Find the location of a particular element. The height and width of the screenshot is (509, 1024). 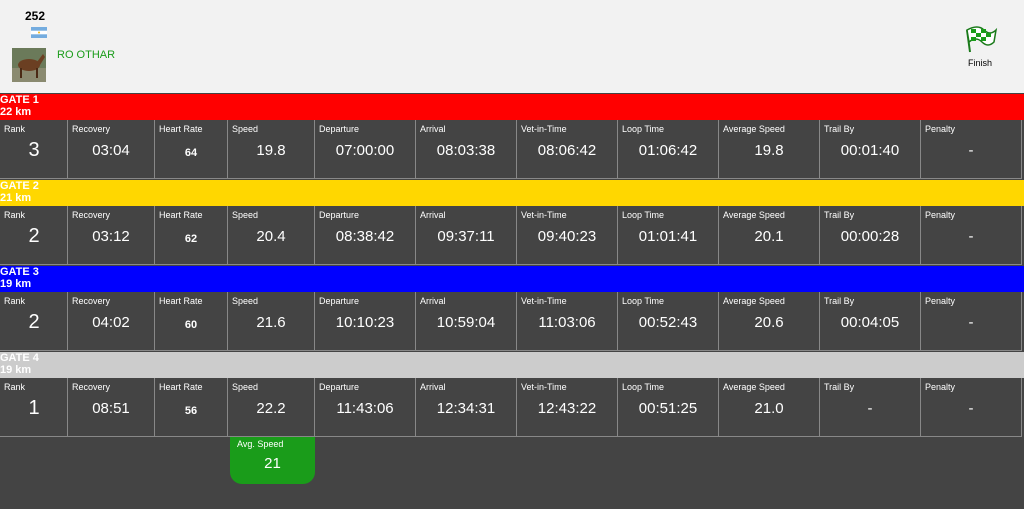

gate-distance: 21 km is located at coordinates (16, 198).